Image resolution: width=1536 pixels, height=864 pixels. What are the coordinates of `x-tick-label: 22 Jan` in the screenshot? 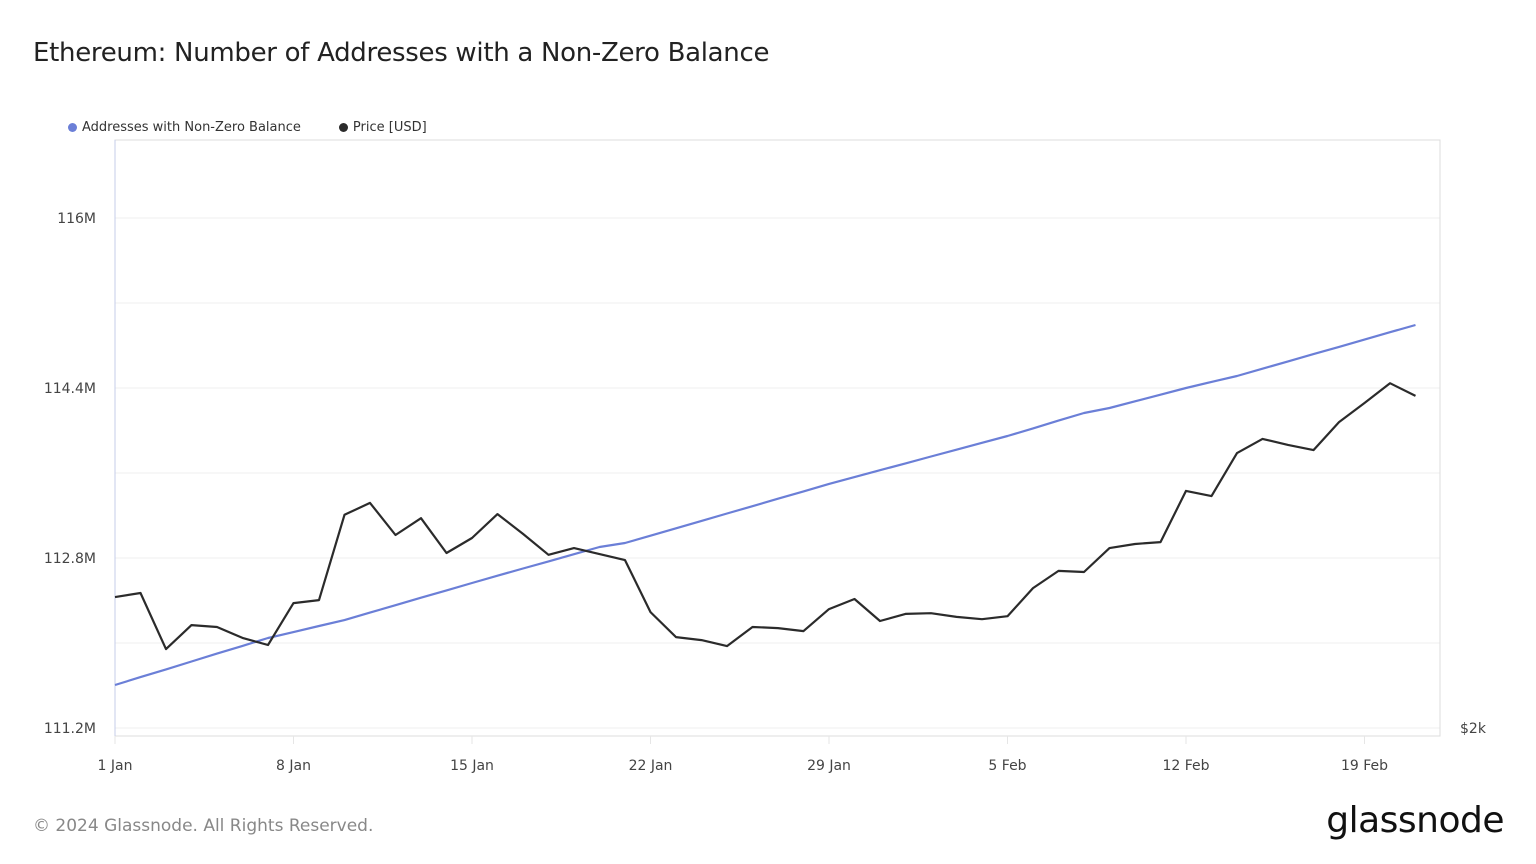 It's located at (651, 766).